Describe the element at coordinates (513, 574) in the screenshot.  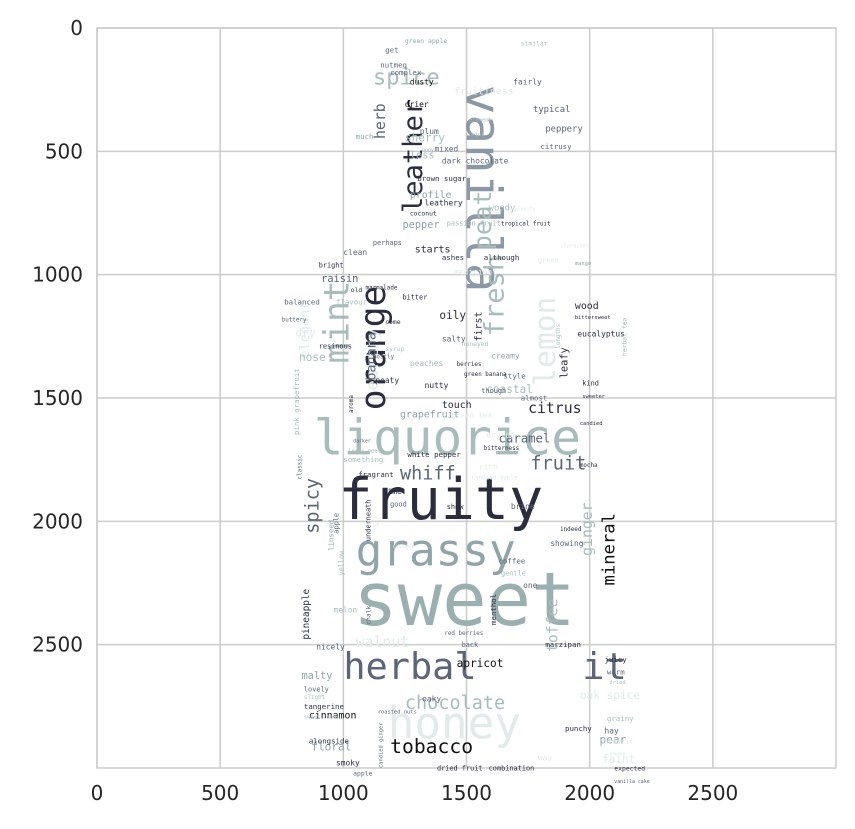
I see `word-138: gentle` at that location.